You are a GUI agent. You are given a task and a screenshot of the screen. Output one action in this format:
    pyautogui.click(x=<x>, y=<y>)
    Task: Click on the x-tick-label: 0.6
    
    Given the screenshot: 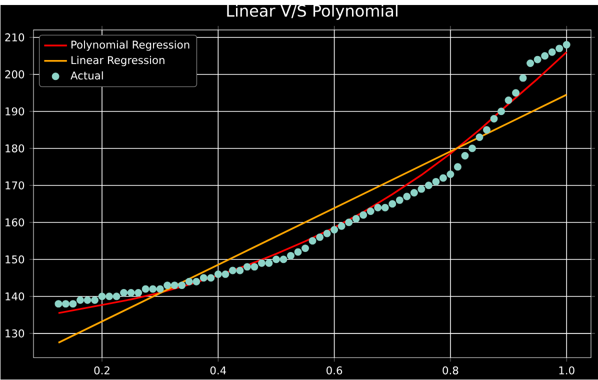 What is the action you would take?
    pyautogui.click(x=334, y=370)
    